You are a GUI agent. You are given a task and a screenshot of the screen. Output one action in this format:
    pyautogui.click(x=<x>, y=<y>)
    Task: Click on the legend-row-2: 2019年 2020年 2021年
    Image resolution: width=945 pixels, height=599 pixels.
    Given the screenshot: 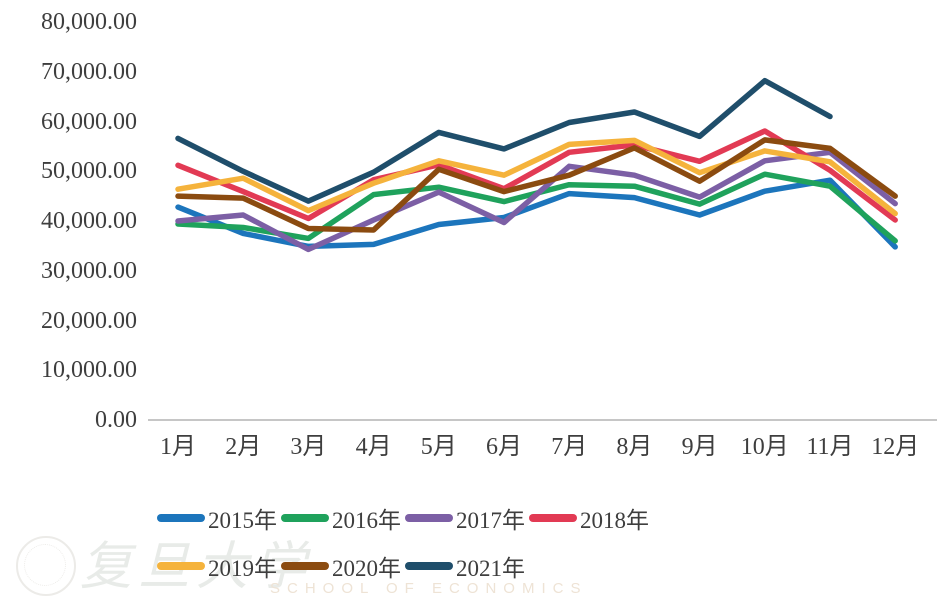 What is the action you would take?
    pyautogui.click(x=343, y=566)
    